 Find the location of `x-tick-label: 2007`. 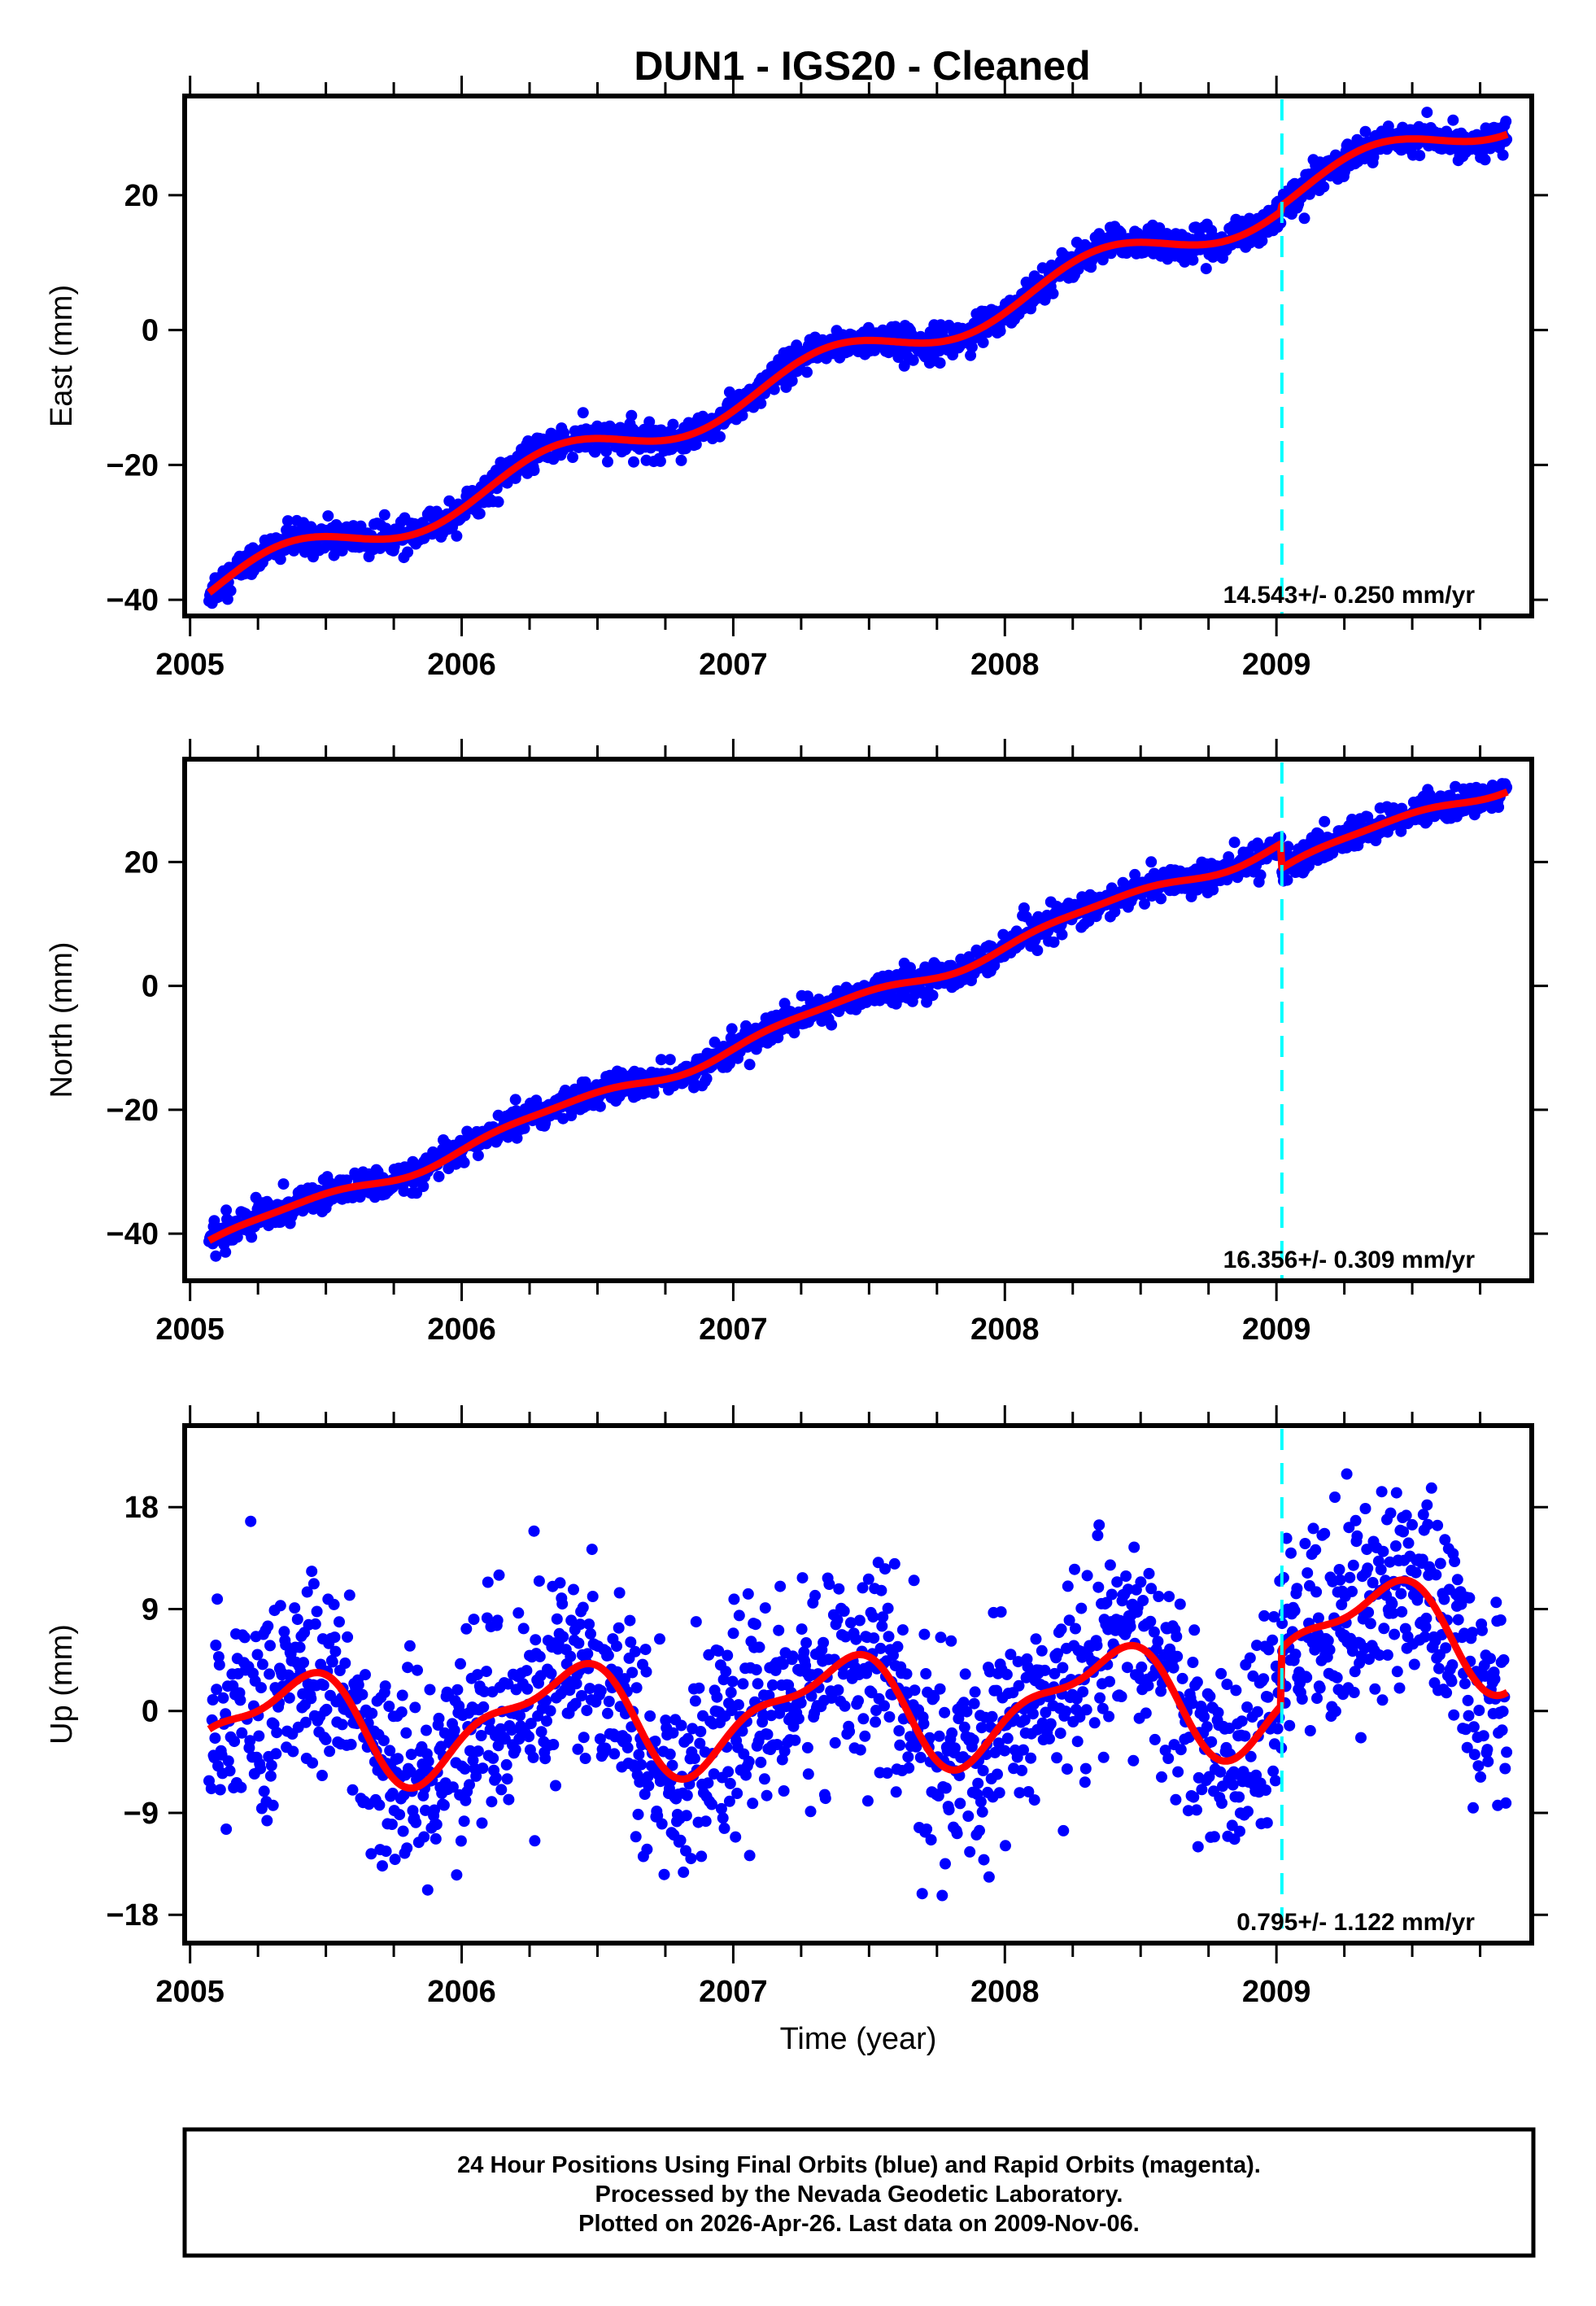

x-tick-label: 2007 is located at coordinates (733, 665).